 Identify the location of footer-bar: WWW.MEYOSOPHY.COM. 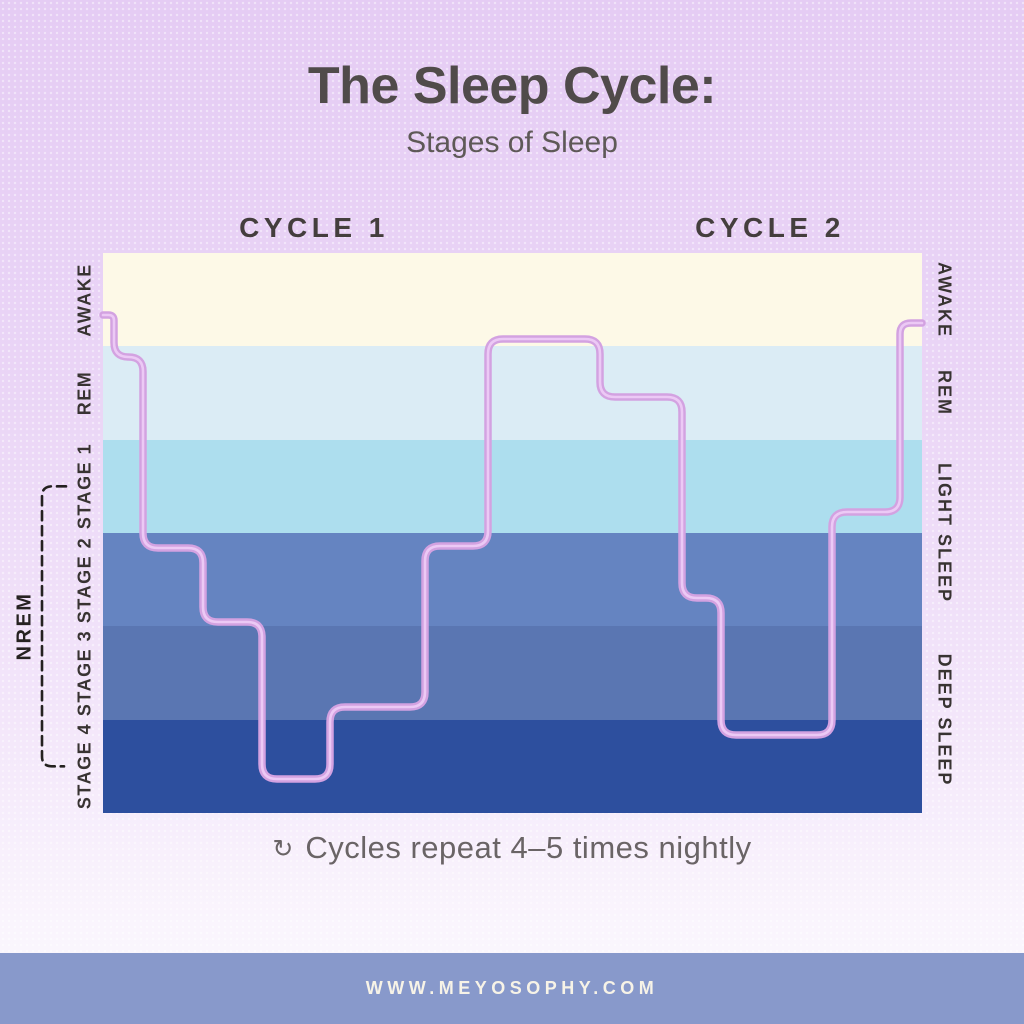
(512, 988).